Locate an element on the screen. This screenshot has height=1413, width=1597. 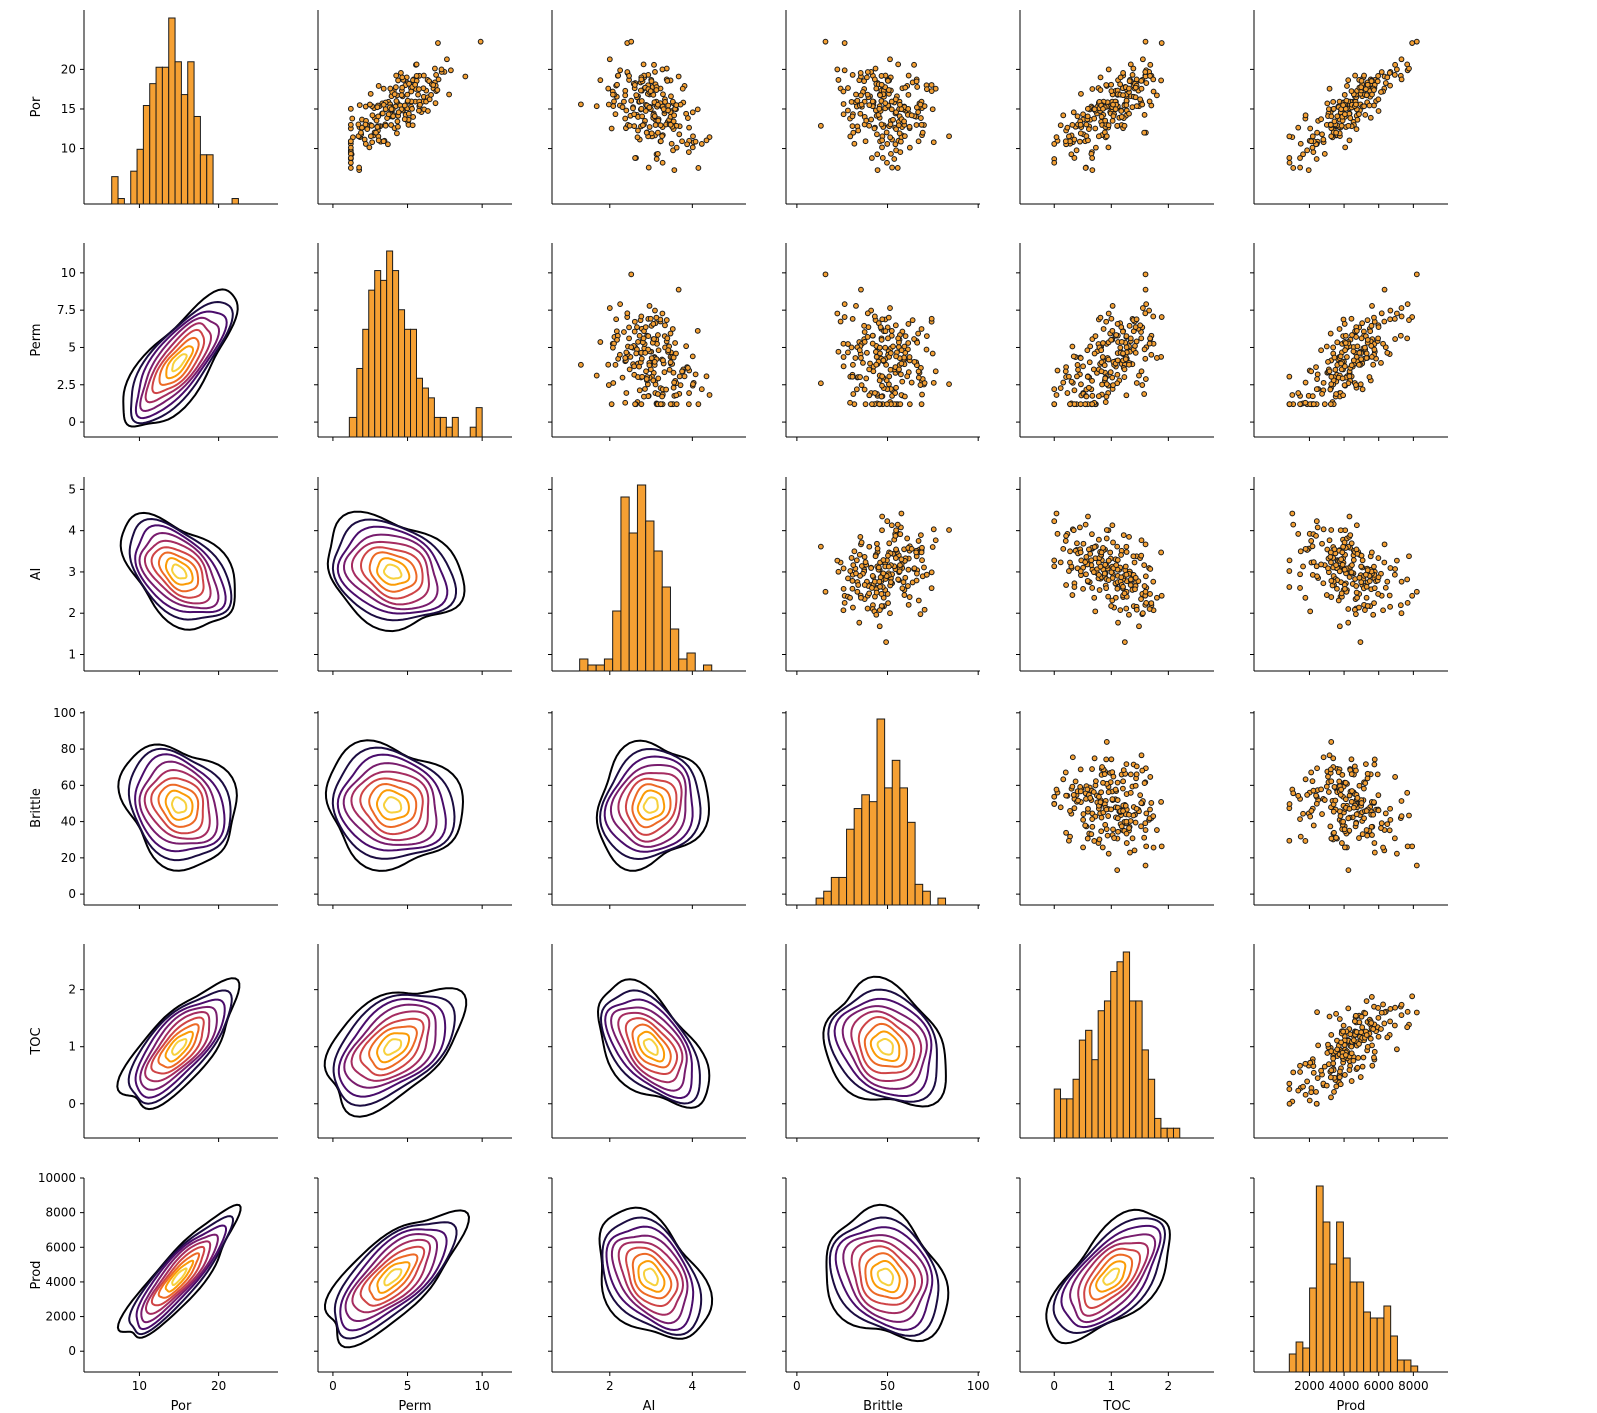
y-tick-label: 40 is located at coordinates (68, 822).